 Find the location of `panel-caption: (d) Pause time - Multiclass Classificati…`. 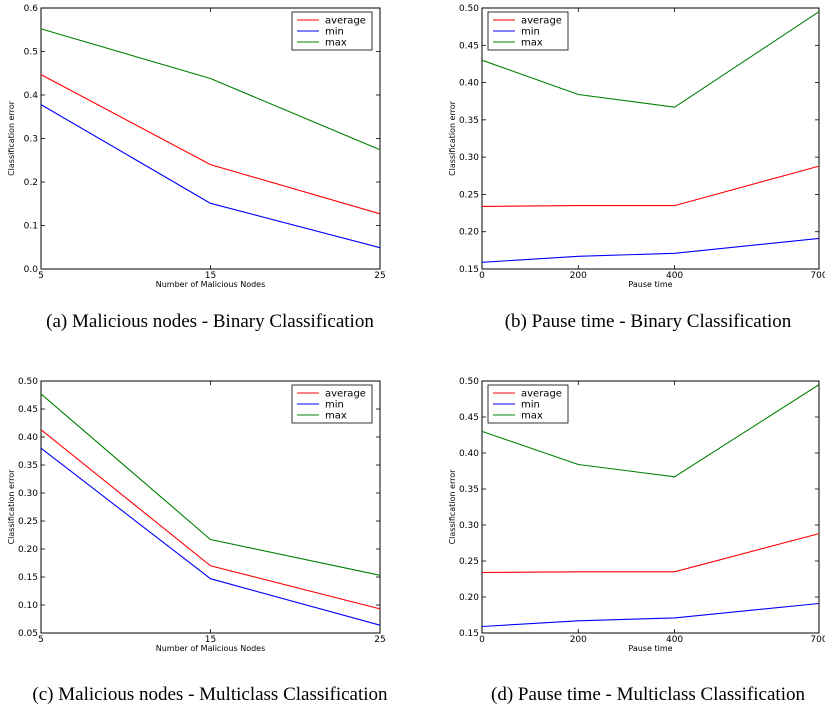

panel-caption: (d) Pause time - Multiclass Classificati… is located at coordinates (648, 694).